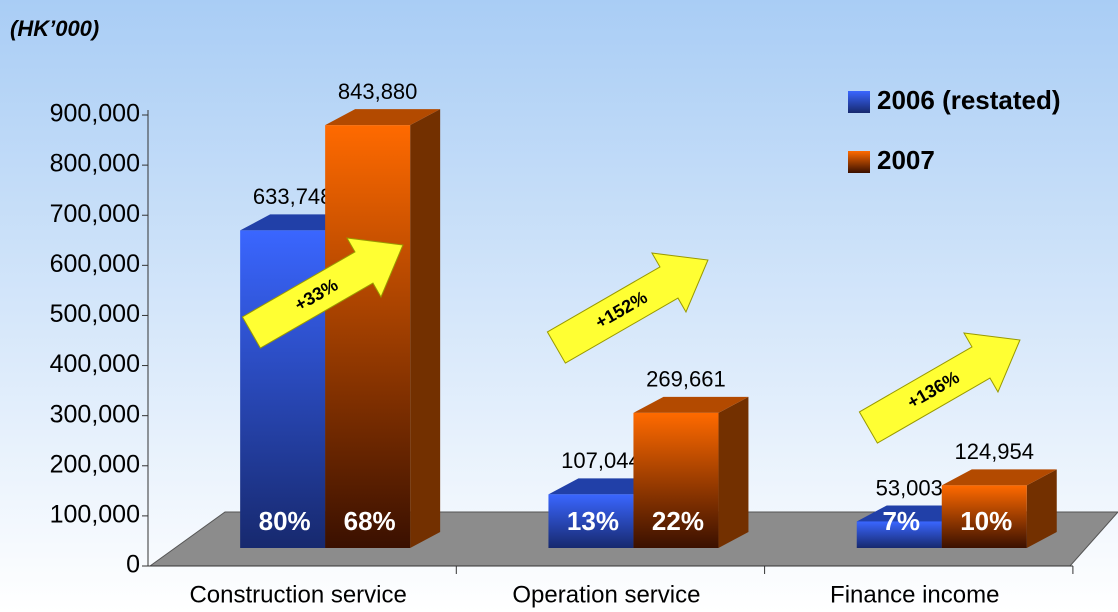 This screenshot has width=1118, height=612. What do you see at coordinates (606, 594) in the screenshot?
I see `x-tick-label: Operation service` at bounding box center [606, 594].